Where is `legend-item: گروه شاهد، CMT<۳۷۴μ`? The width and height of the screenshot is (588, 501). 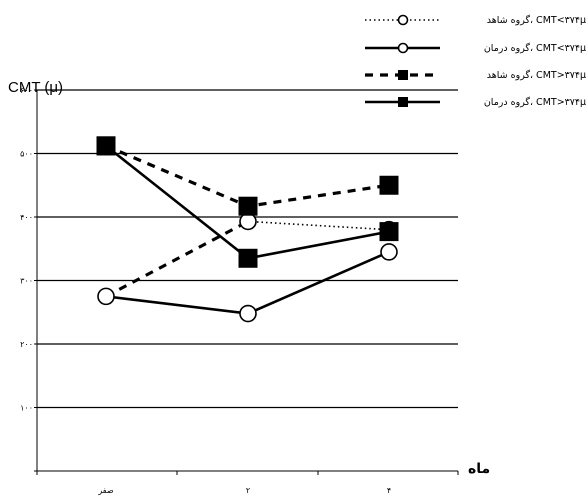
legend-item: گروه شاهد، CMT<۳۷۴μ is located at coordinates (475, 20).